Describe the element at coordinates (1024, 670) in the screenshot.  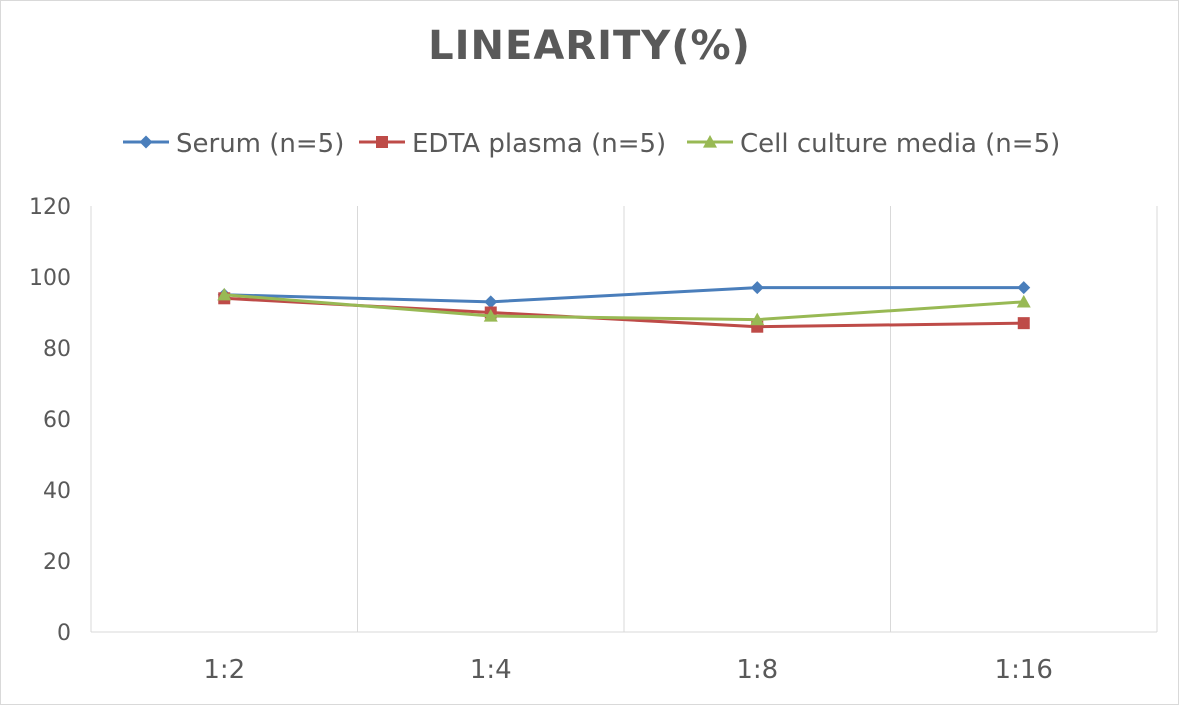
I see `x-tick-label: 1:16` at that location.